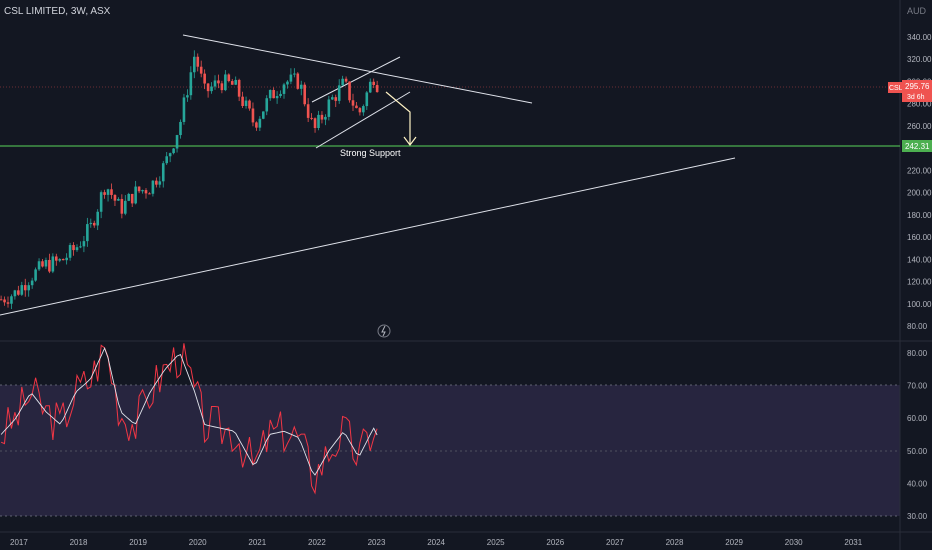 Image resolution: width=932 pixels, height=550 pixels. I want to click on time-tick-label: 2029, so click(734, 542).